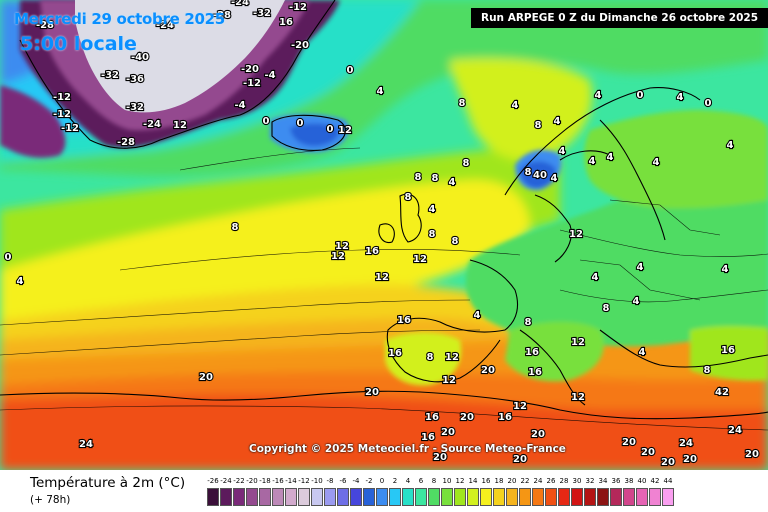 The image size is (768, 512). I want to click on legend-label: 2, so click(395, 481).